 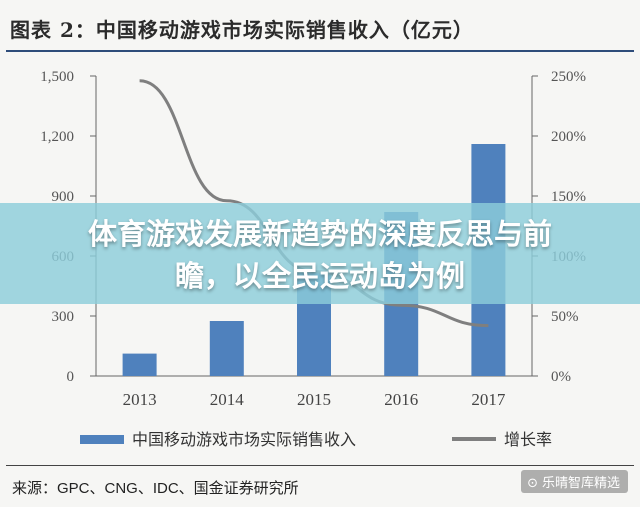 I want to click on banner-line-1: 体育游戏发展新趋势的深度反思与前, so click(x=319, y=234).